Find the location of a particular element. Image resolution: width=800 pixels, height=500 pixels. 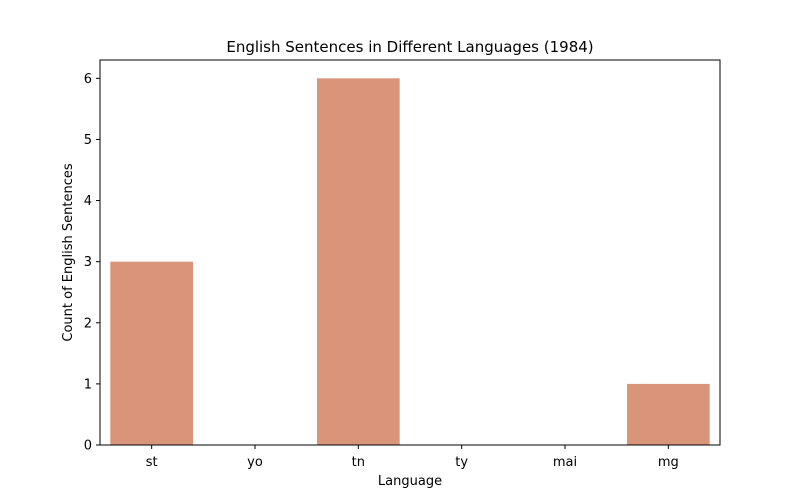

y-tick-label: 1 is located at coordinates (88, 384).